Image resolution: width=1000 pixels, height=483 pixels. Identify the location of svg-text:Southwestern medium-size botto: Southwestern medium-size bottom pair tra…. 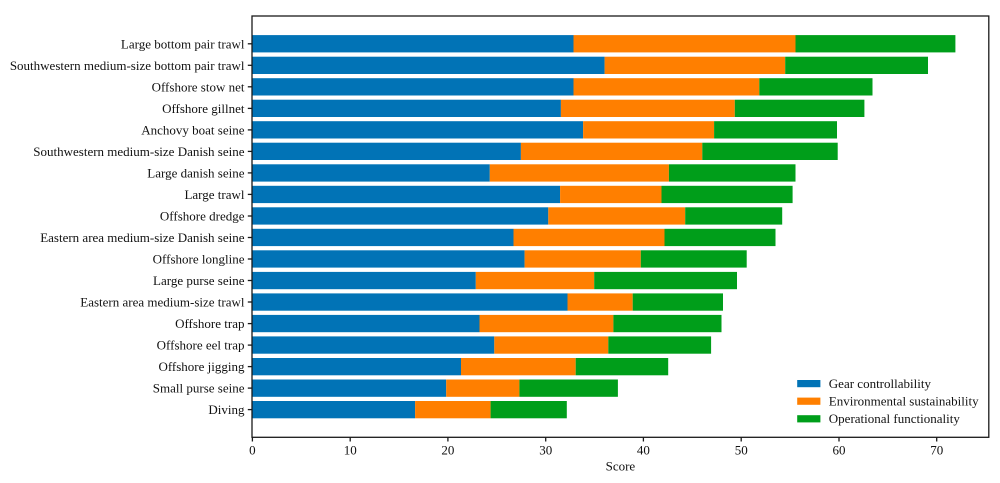
(127, 65).